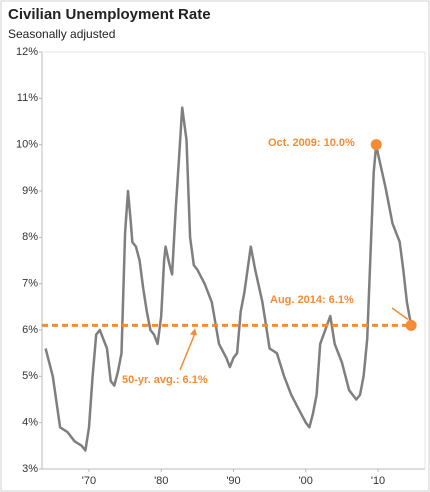  Describe the element at coordinates (27, 145) in the screenshot. I see `y-tick-label: 10%` at that location.